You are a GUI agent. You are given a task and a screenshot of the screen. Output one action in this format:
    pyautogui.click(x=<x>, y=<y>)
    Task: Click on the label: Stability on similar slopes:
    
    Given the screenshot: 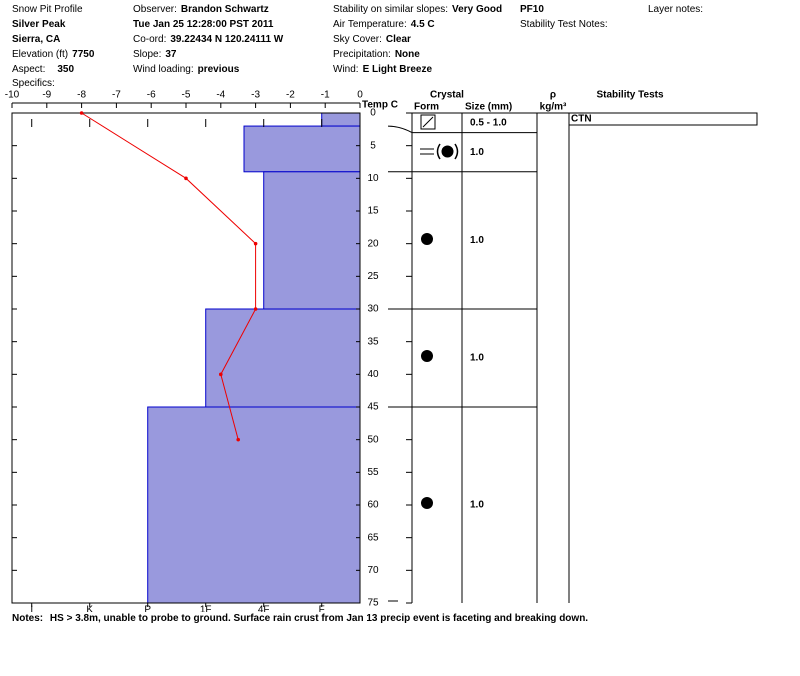 What is the action you would take?
    pyautogui.click(x=391, y=9)
    